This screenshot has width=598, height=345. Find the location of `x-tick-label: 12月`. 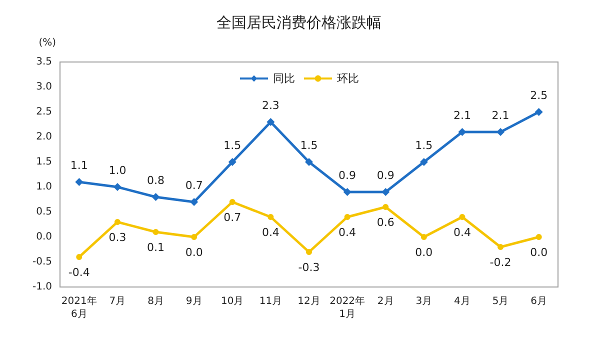

x-tick-label: 12月 is located at coordinates (309, 301).